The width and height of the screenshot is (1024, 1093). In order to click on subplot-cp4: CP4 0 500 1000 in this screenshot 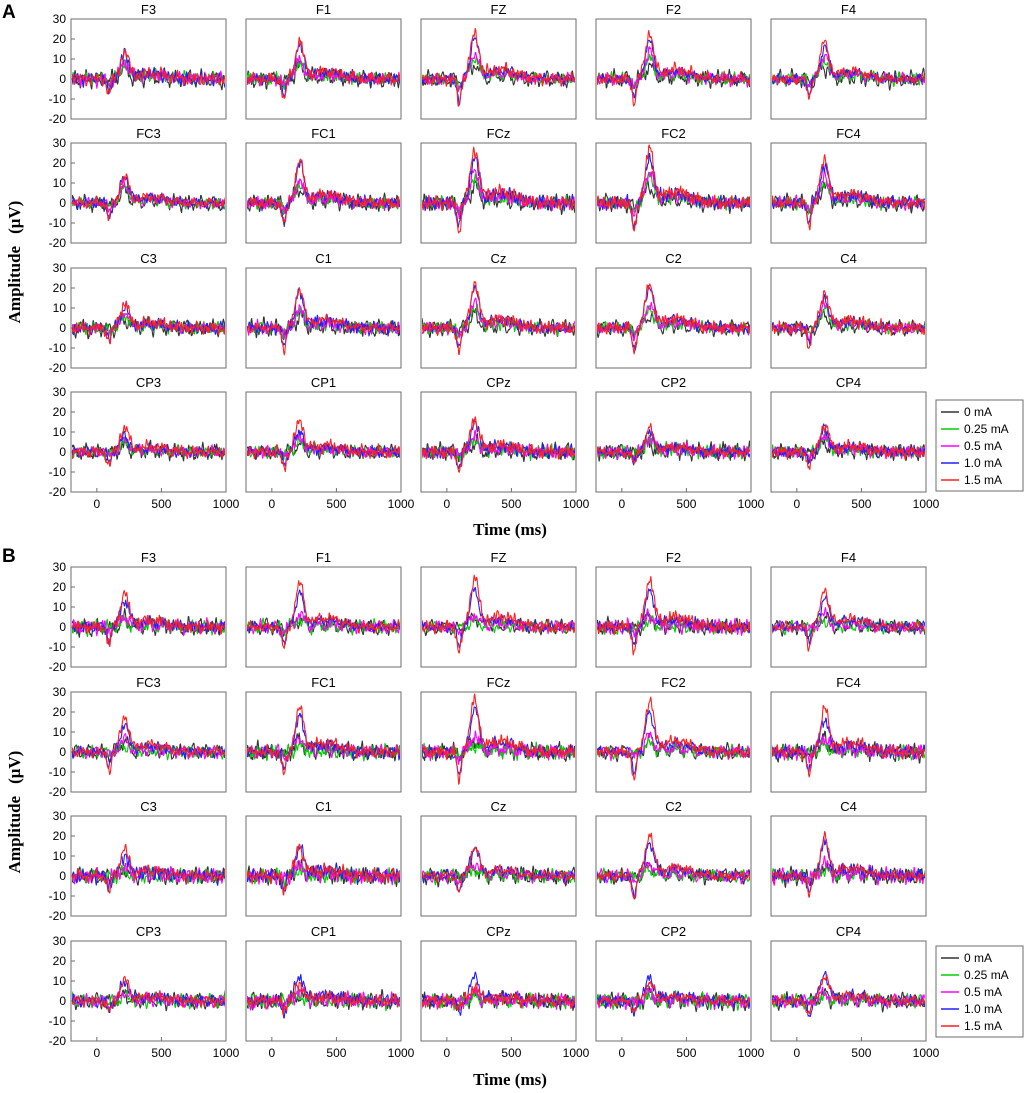, I will do `click(855, 992)`.